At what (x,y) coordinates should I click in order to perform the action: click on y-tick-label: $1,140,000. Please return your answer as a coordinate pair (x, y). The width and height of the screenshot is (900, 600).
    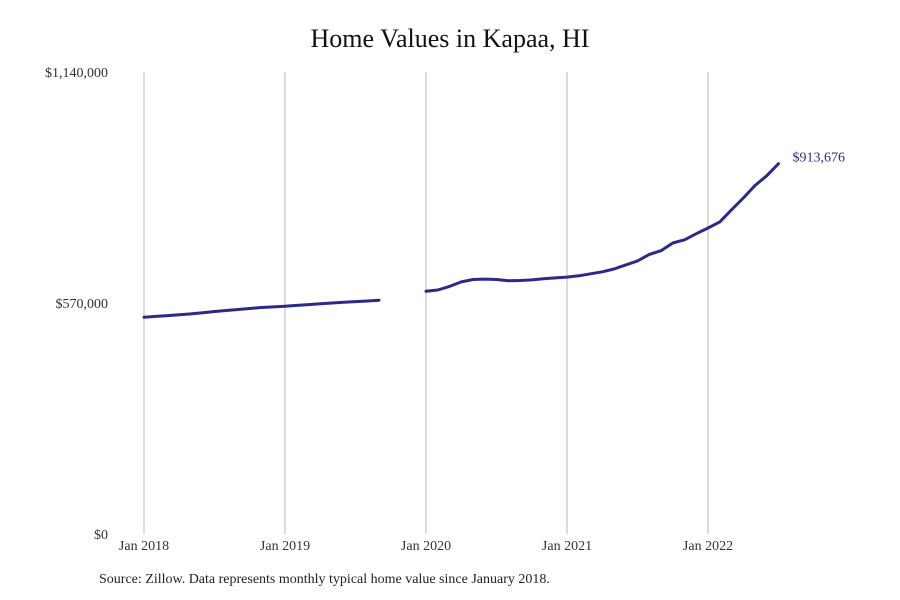
    Looking at the image, I should click on (76, 73).